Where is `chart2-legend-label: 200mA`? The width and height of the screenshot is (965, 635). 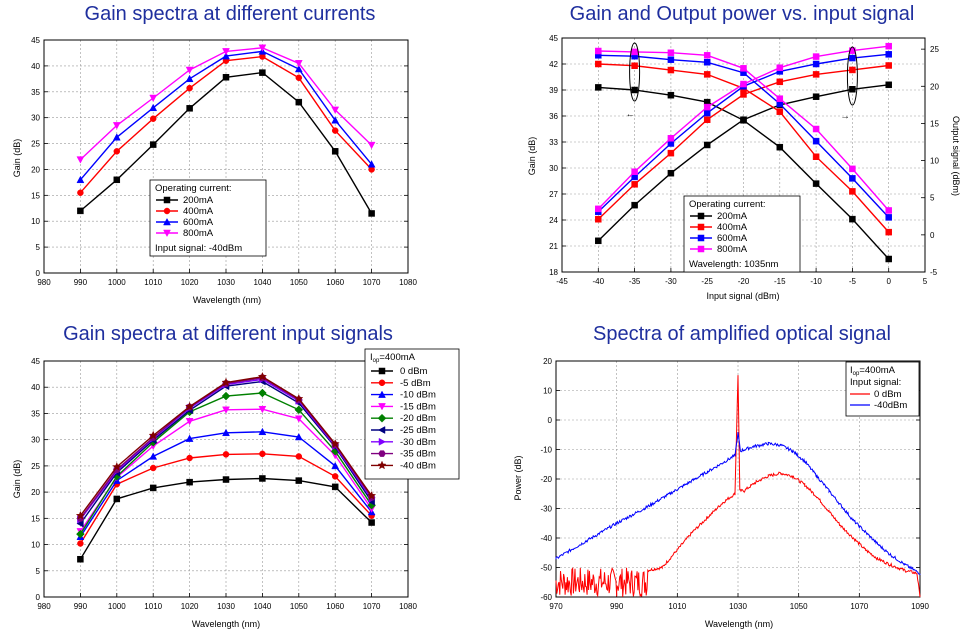 chart2-legend-label: 200mA is located at coordinates (732, 216).